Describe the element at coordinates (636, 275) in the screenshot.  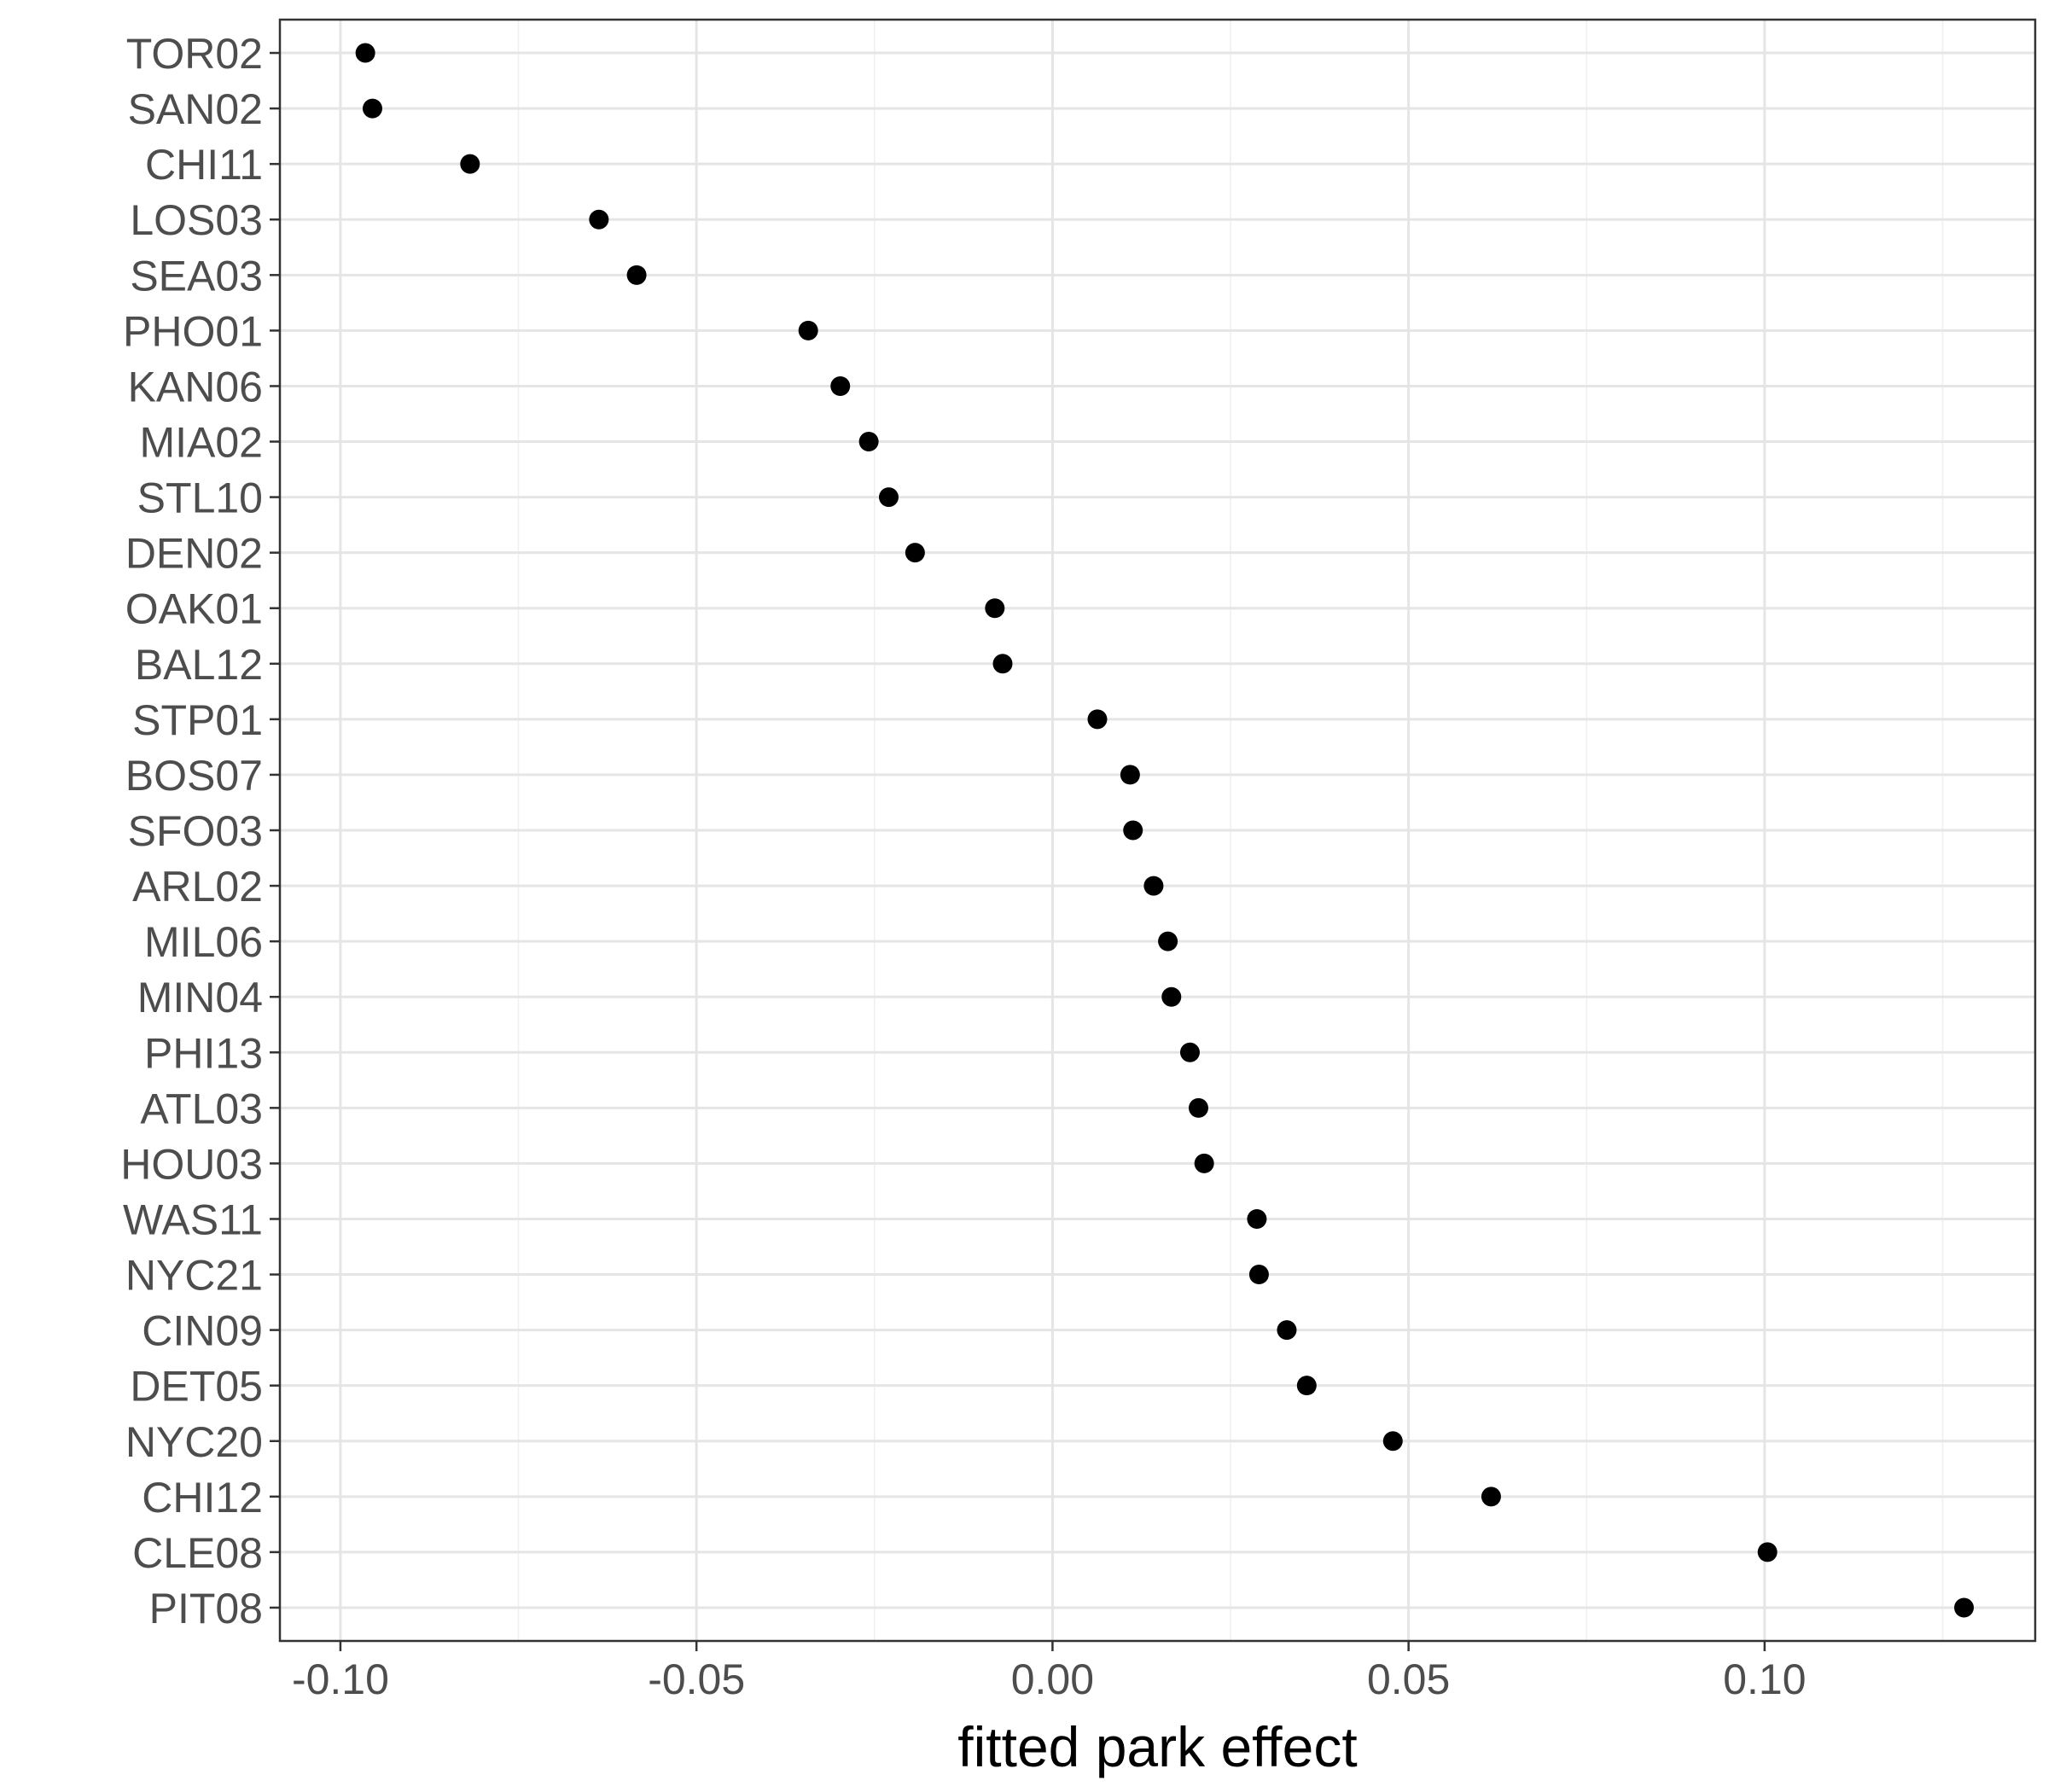
I see `data-point-sea03` at that location.